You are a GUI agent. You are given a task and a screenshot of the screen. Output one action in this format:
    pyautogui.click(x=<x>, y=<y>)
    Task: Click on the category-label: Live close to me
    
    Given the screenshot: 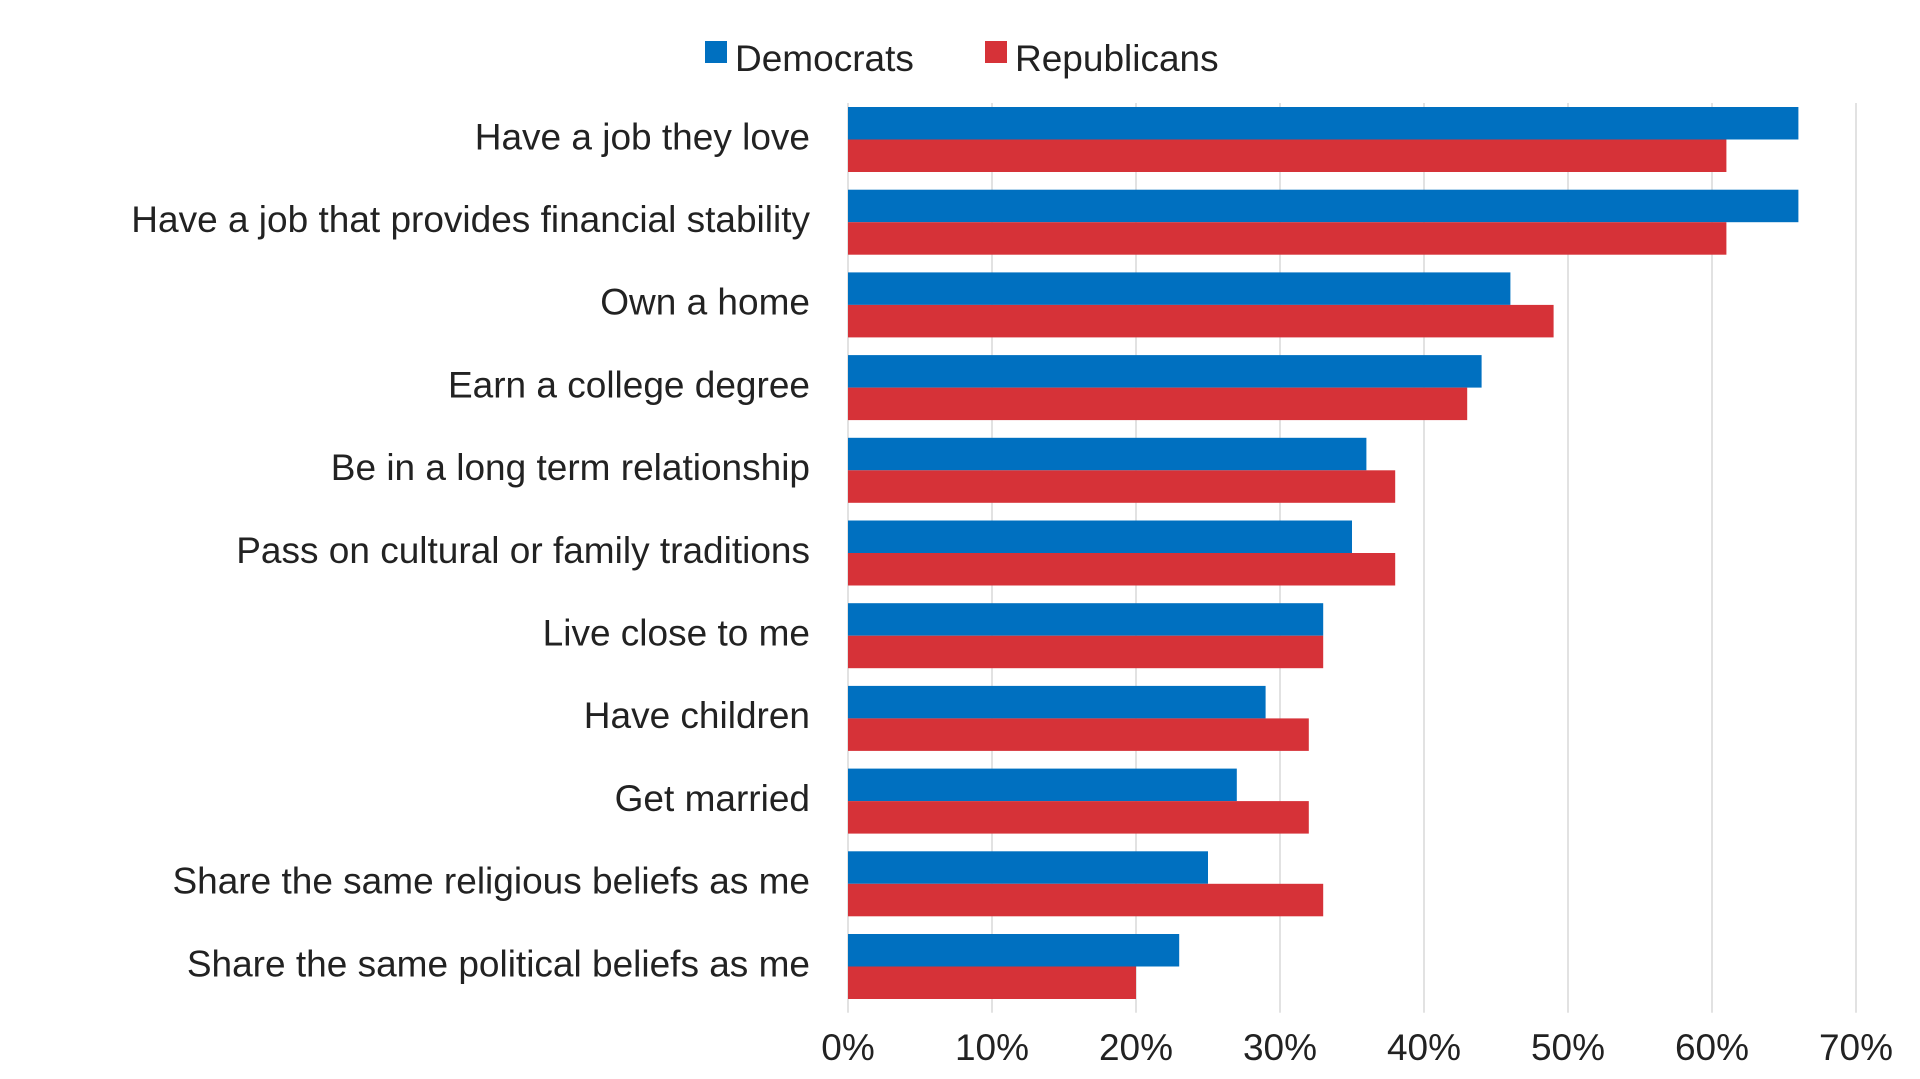 What is the action you would take?
    pyautogui.click(x=676, y=632)
    